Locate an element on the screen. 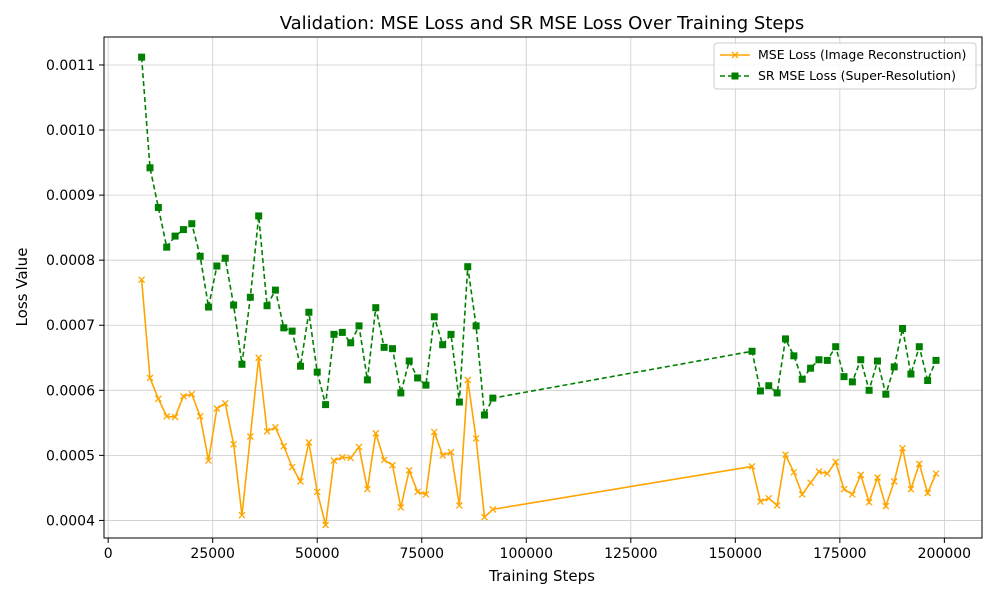 This screenshot has height=600, width=1000. x-tick-label: 100000 is located at coordinates (526, 554).